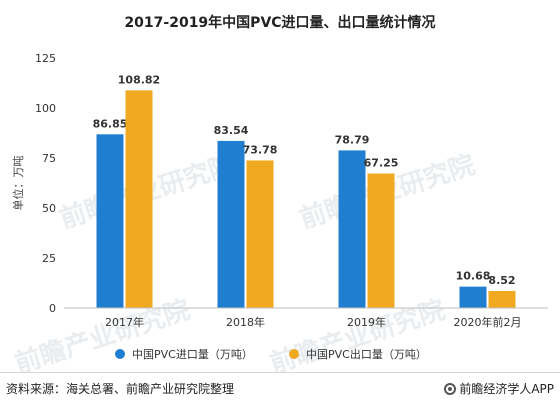 This screenshot has height=409, width=560. Describe the element at coordinates (488, 322) in the screenshot. I see `x-tick-label: 2020年前2月` at that location.